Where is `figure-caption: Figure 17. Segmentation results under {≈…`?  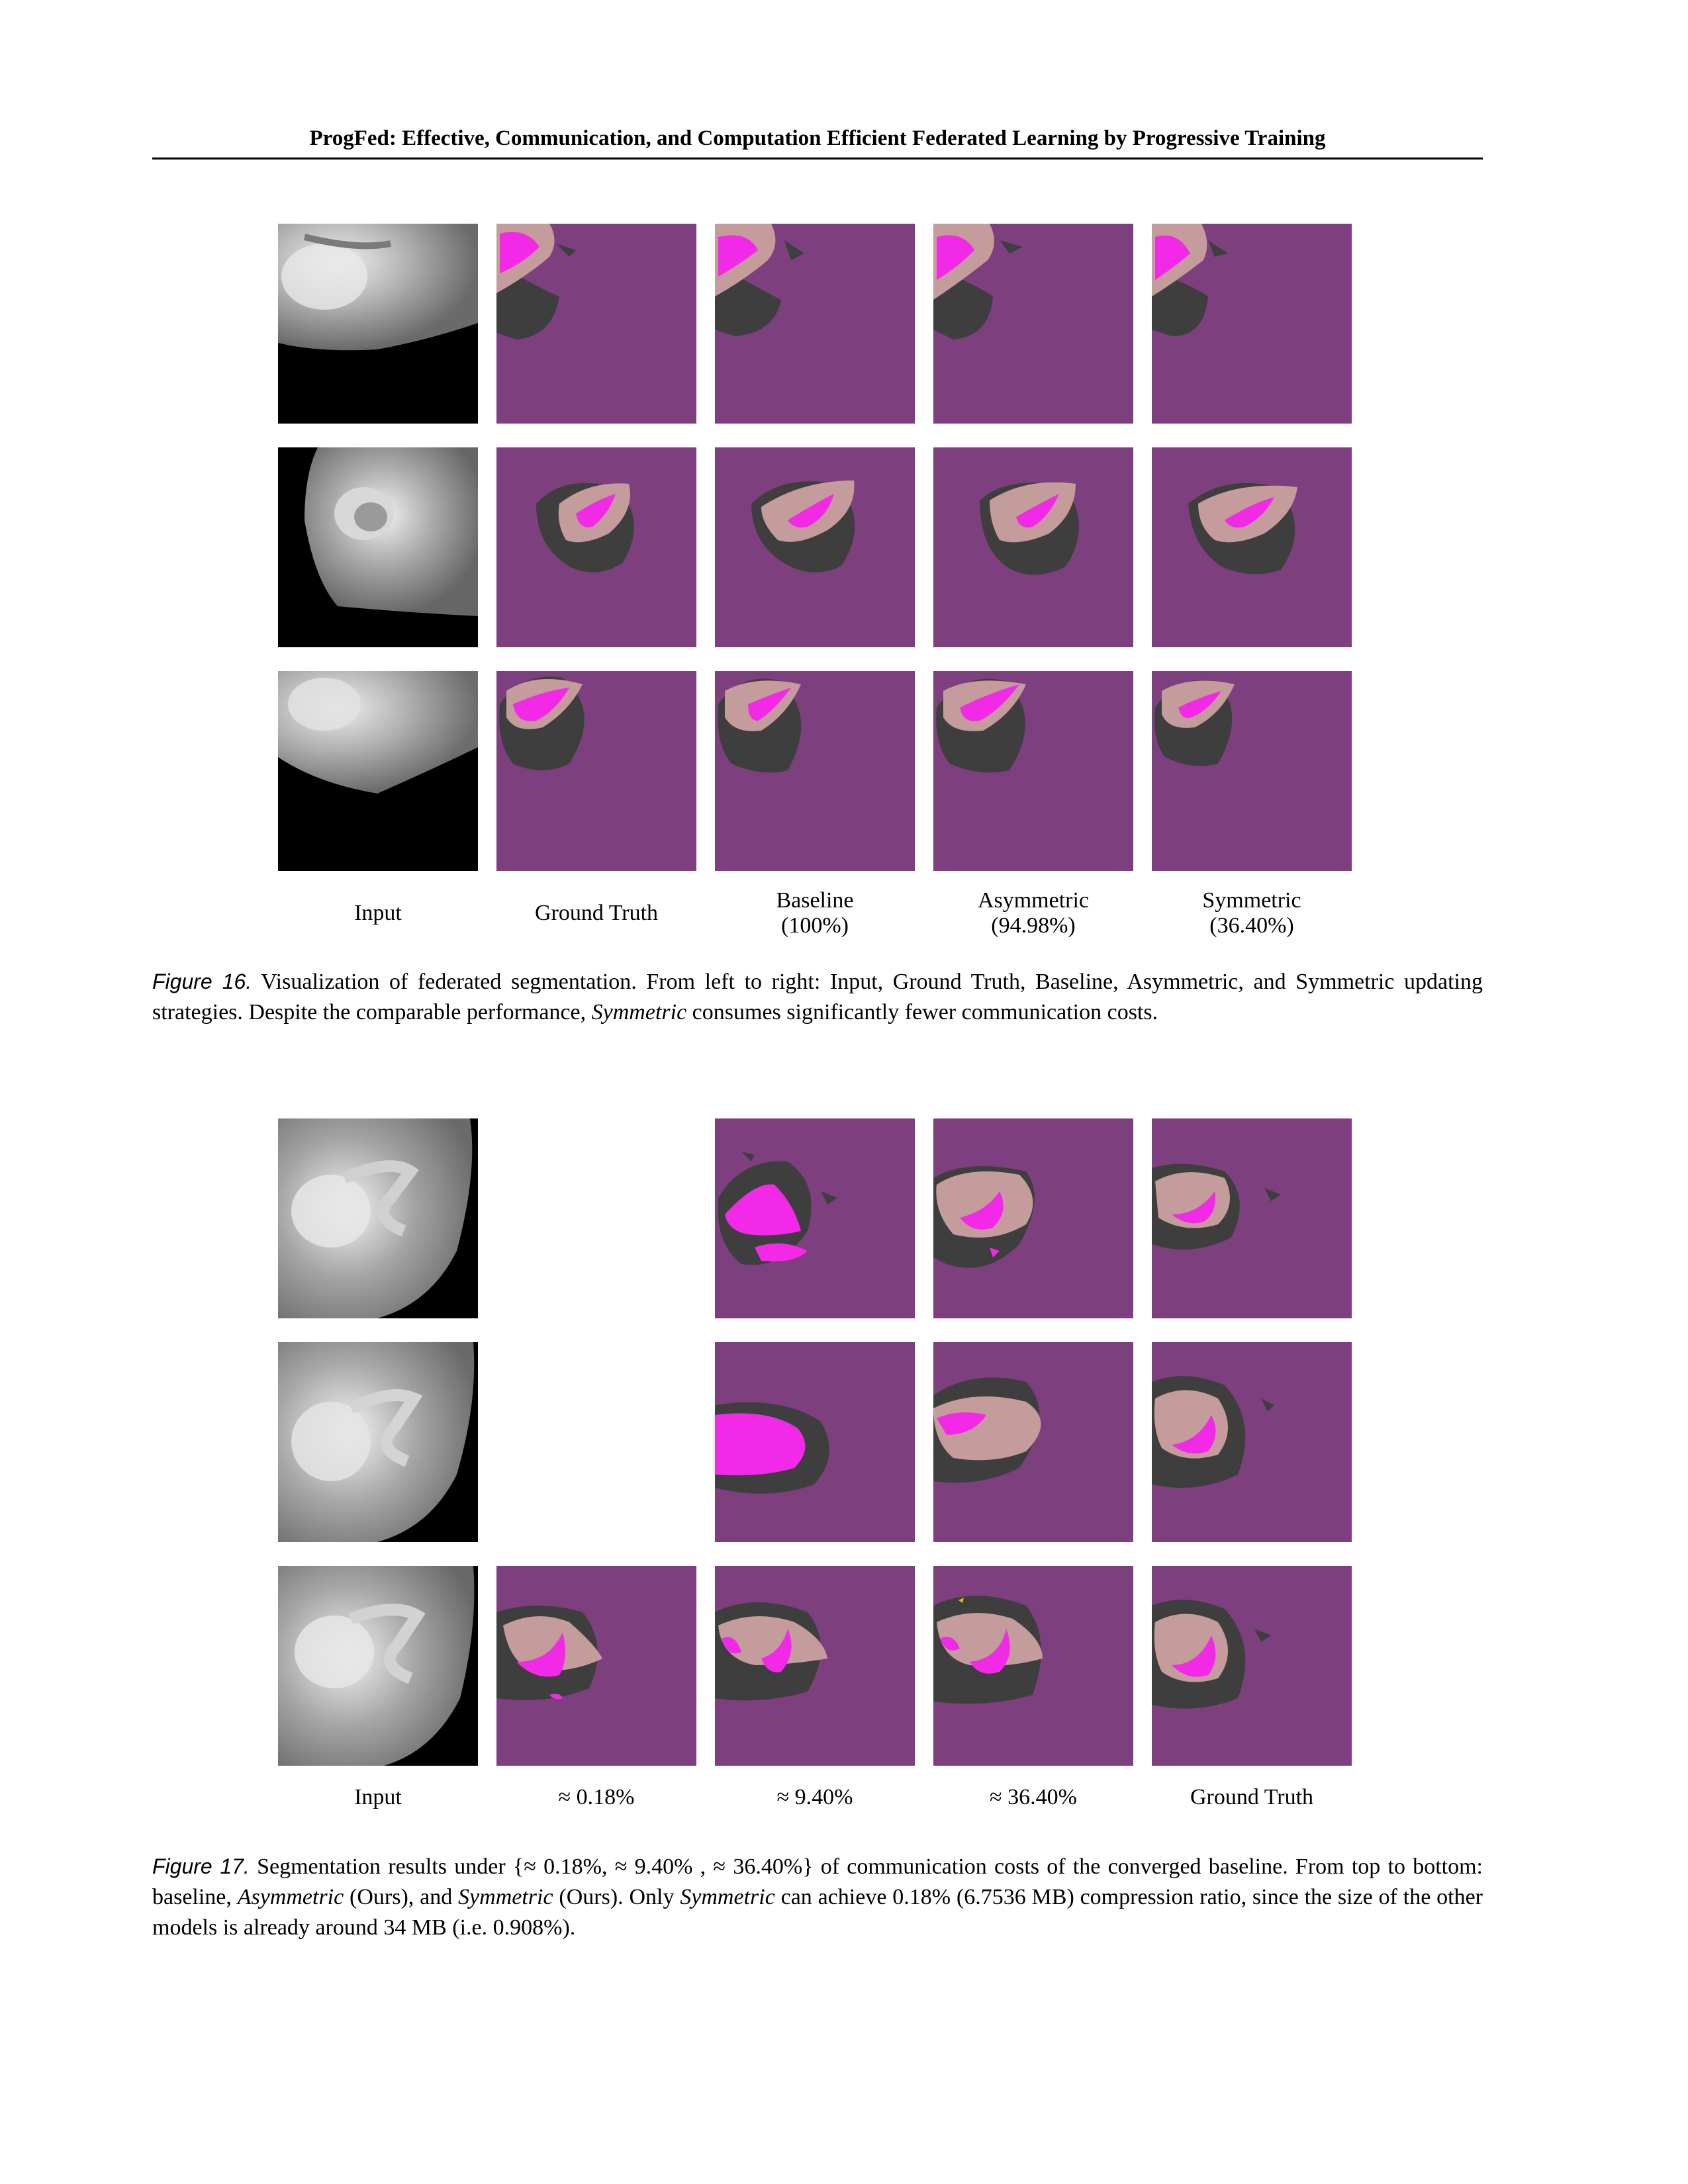
figure-caption: Figure 17. Segmentation results under {≈… is located at coordinates (817, 1897).